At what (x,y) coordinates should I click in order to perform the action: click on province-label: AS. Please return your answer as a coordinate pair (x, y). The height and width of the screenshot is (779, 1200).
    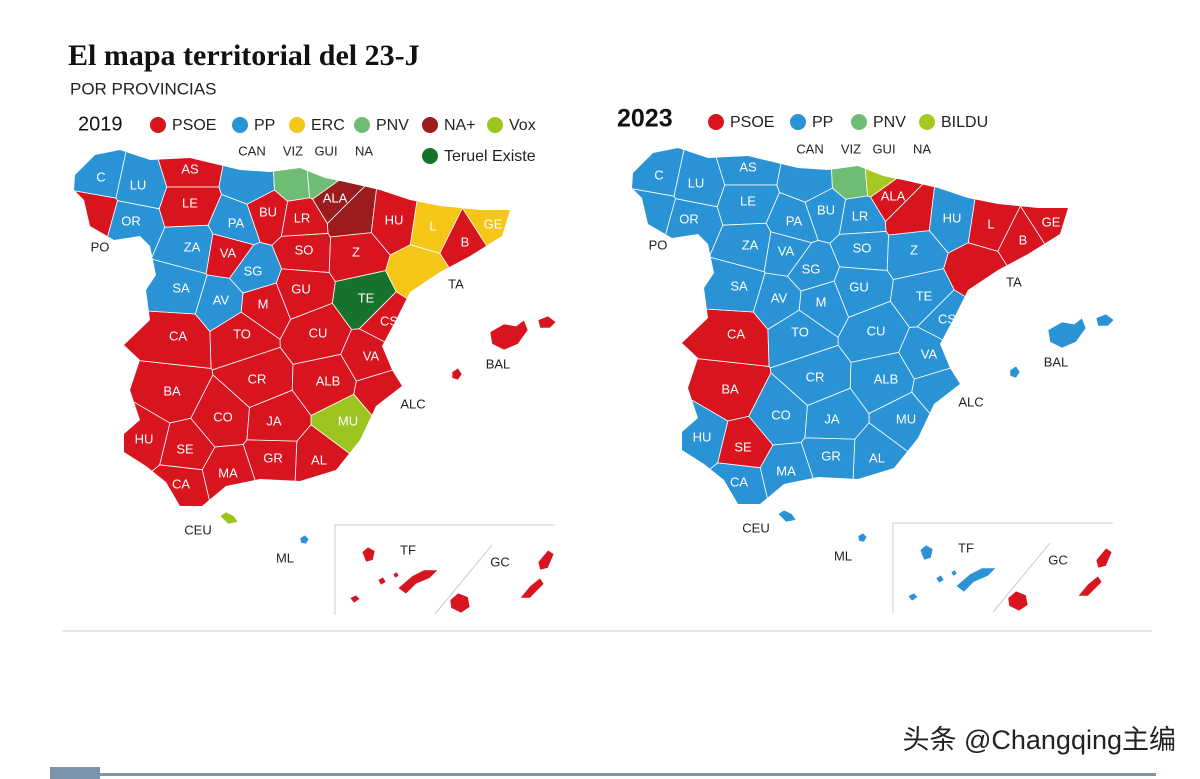
    Looking at the image, I should click on (748, 166).